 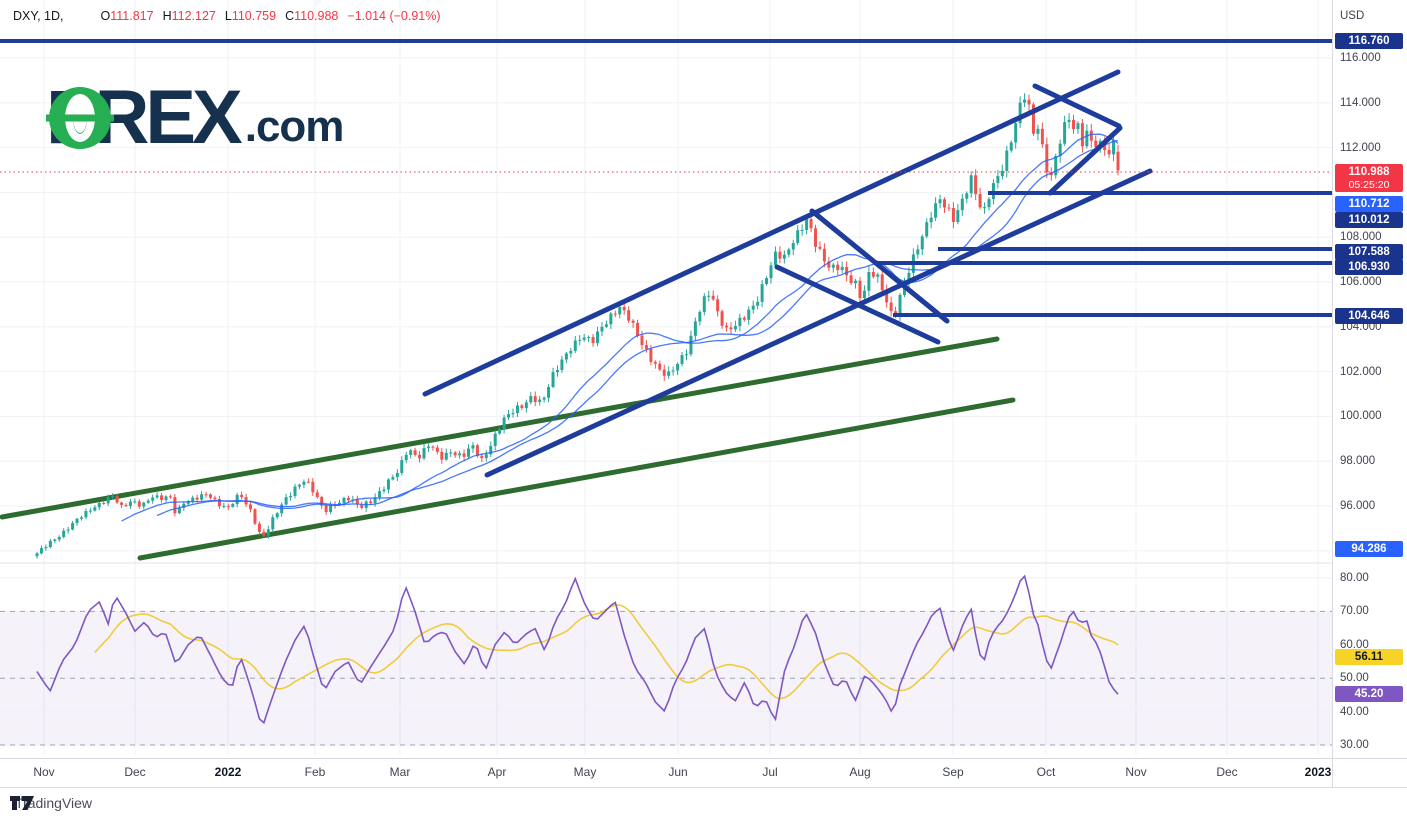 What do you see at coordinates (1369, 694) in the screenshot?
I see `rsi-value-badge: 45.20` at bounding box center [1369, 694].